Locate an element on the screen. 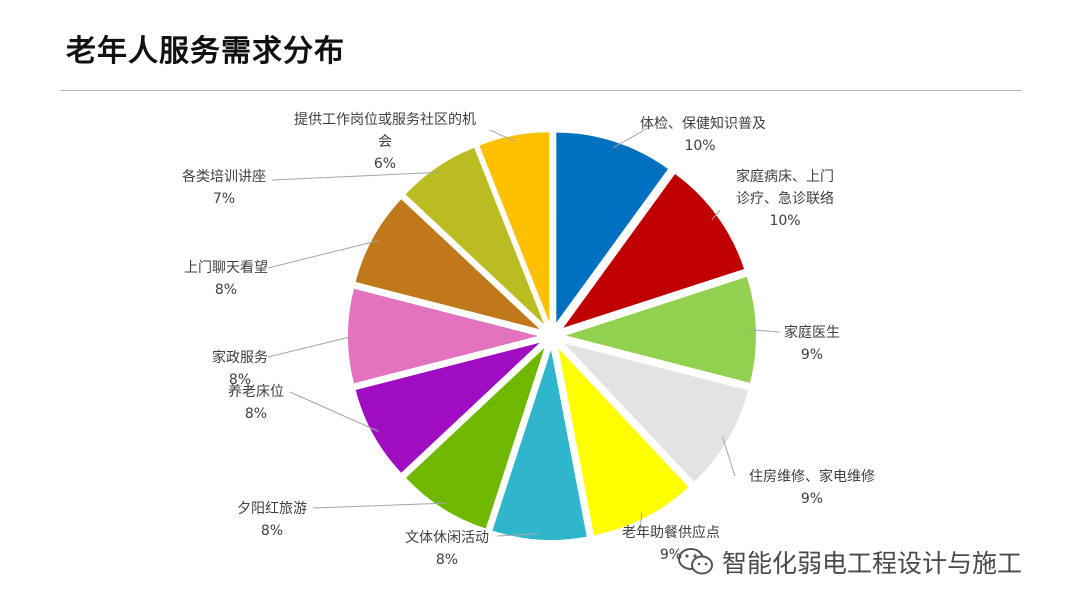 The height and width of the screenshot is (608, 1080). title-divider is located at coordinates (541, 90).